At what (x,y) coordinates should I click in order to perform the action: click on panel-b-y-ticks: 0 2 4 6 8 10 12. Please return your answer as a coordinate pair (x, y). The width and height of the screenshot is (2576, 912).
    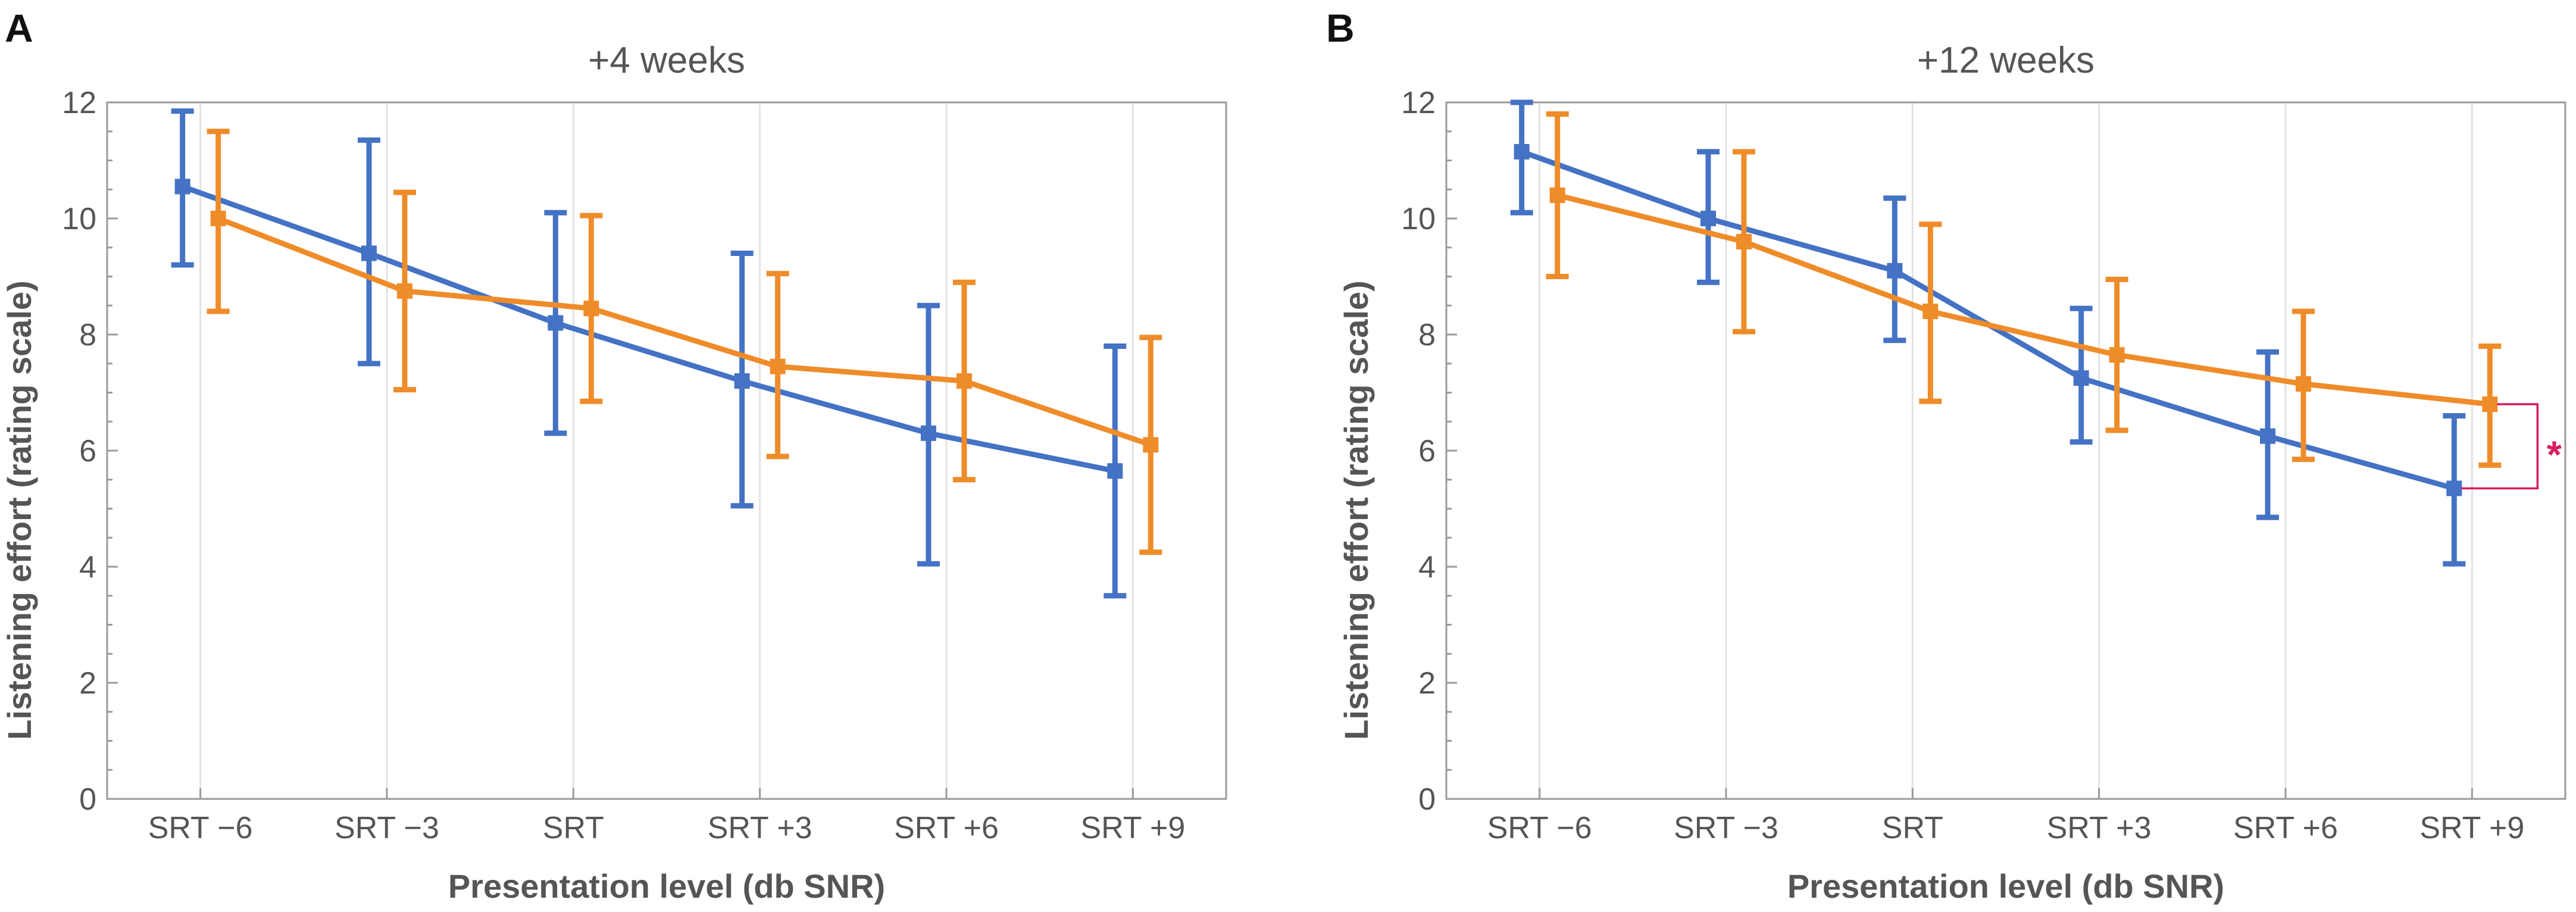
    Looking at the image, I should click on (1429, 451).